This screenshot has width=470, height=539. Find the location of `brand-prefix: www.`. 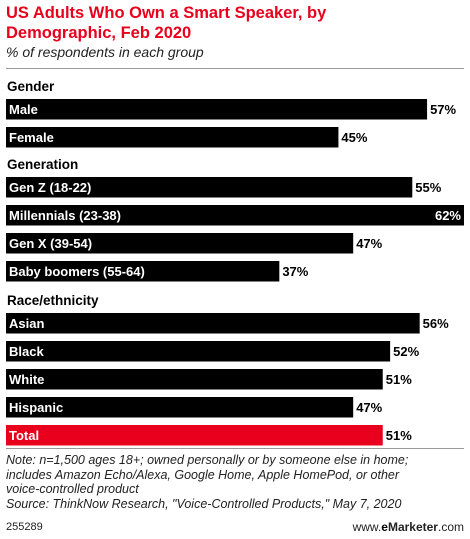

brand-prefix: www. is located at coordinates (367, 527).